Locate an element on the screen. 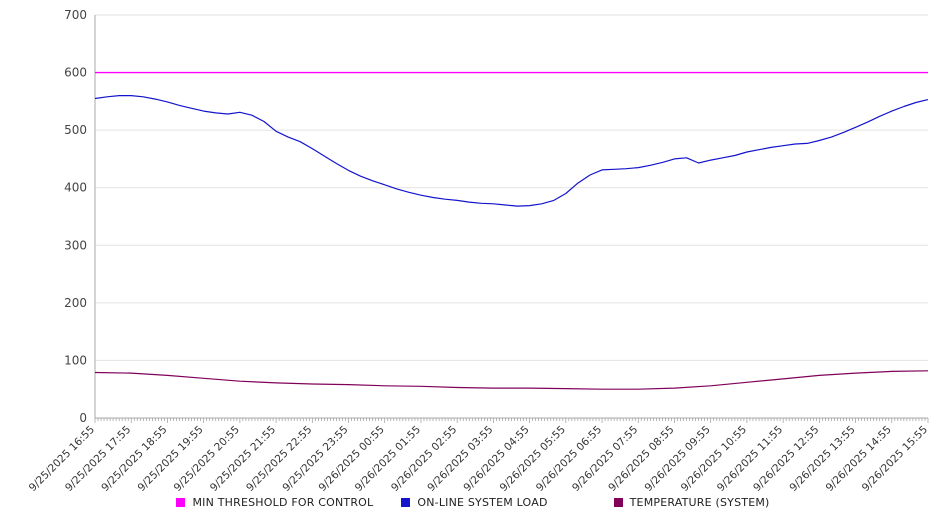  legend-item: MIN THRESHOLD FOR CONTROL is located at coordinates (274, 502).